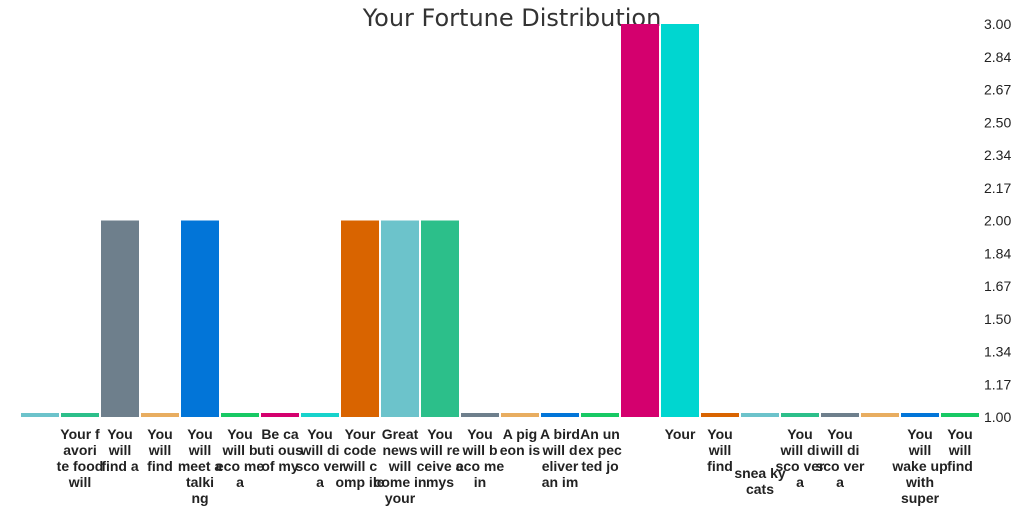 This screenshot has width=1024, height=512. I want to click on x-tick-label: You will b eco me in, so click(480, 458).